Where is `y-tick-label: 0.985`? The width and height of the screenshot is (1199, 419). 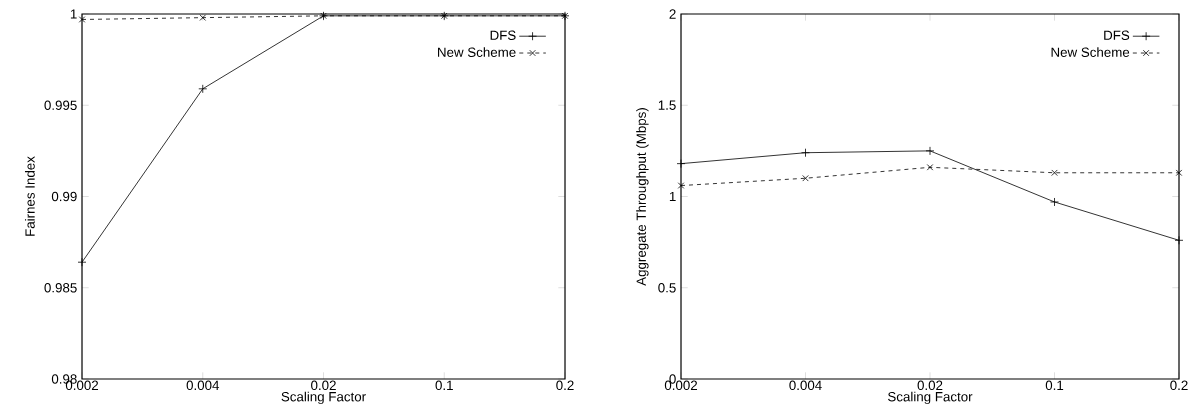 y-tick-label: 0.985 is located at coordinates (60, 288).